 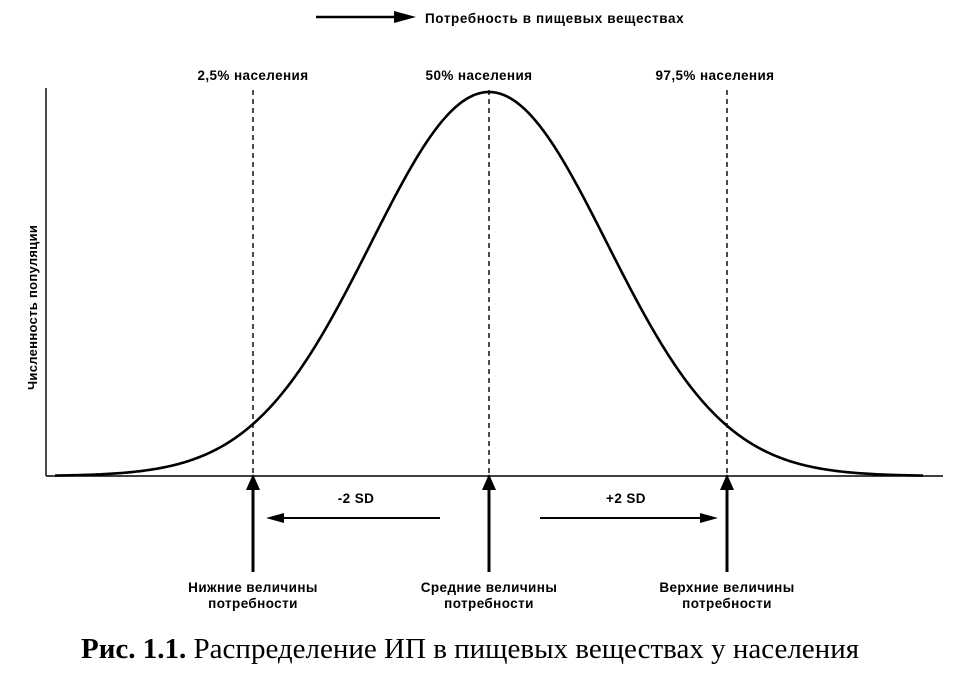 I want to click on requirement-label-upper-line1: Верхние величины, so click(x=726, y=587).